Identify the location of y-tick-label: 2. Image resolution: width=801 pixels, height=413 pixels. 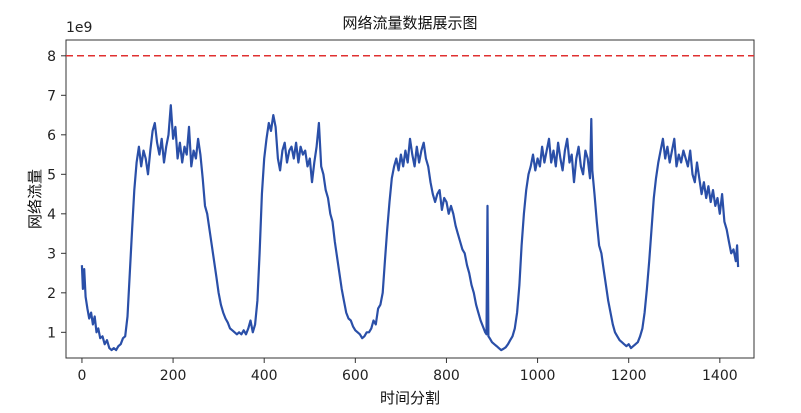
(51, 294).